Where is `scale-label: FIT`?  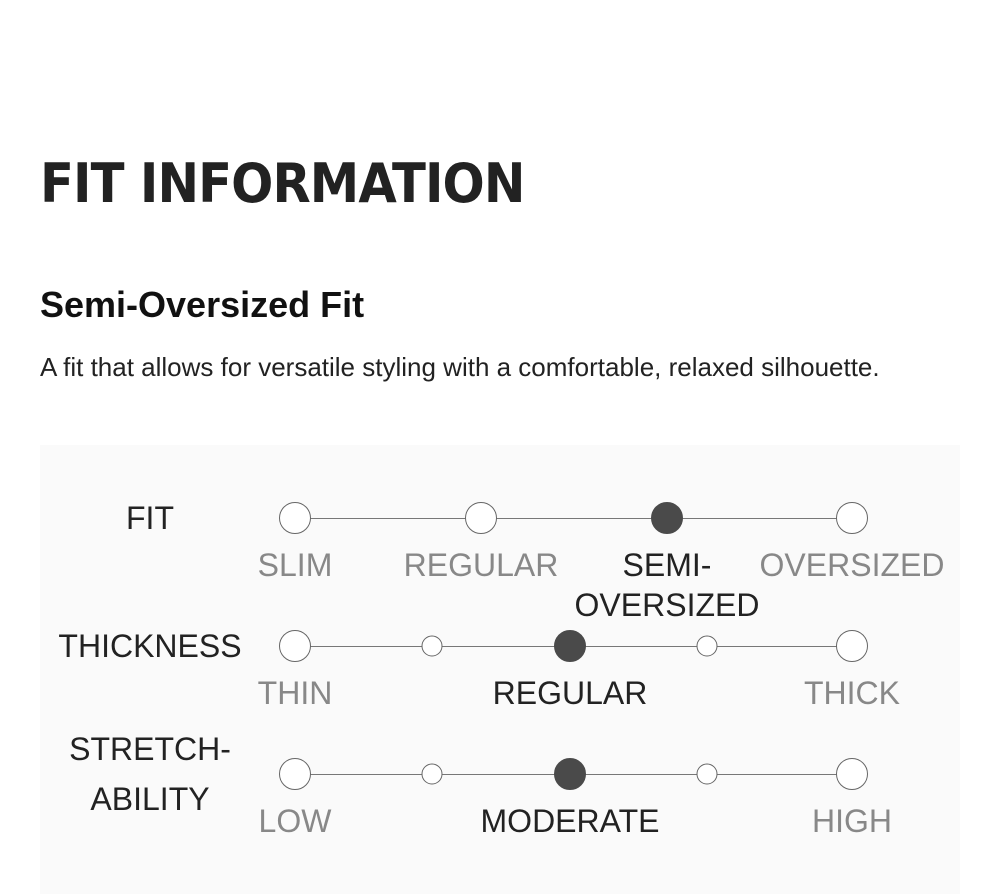
scale-label: FIT is located at coordinates (150, 518).